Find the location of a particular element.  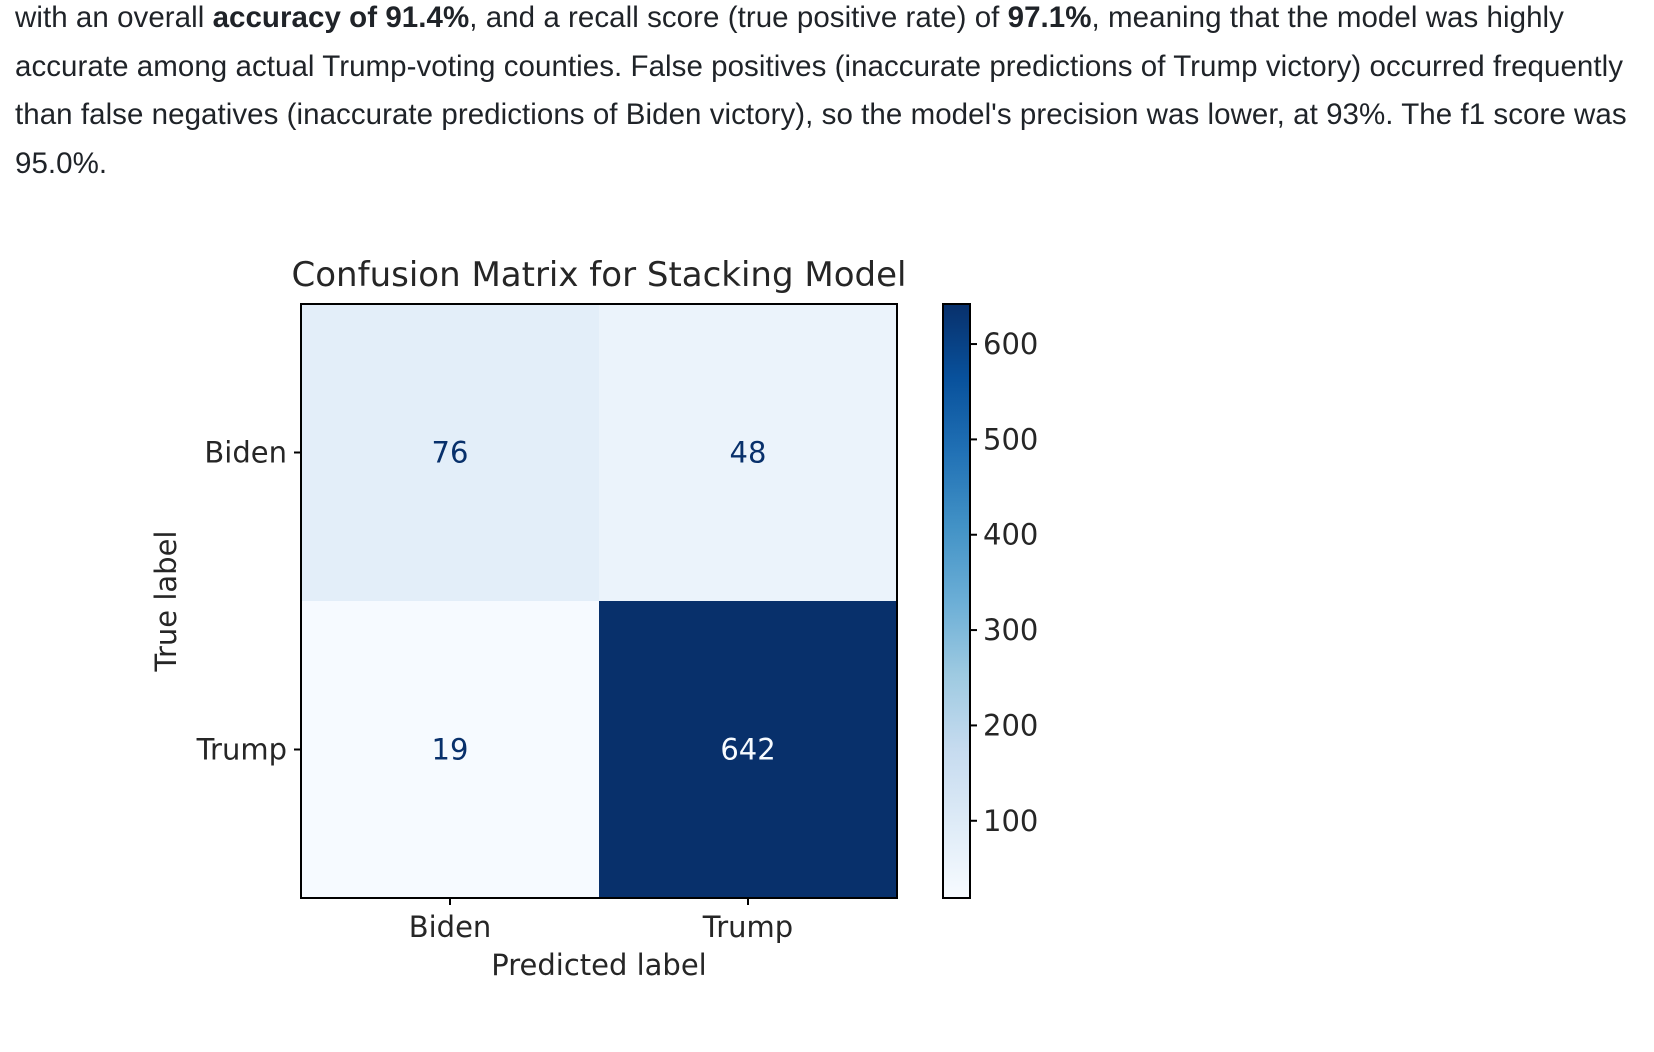

paragraph-recall-bold: 97.1% is located at coordinates (1049, 17).